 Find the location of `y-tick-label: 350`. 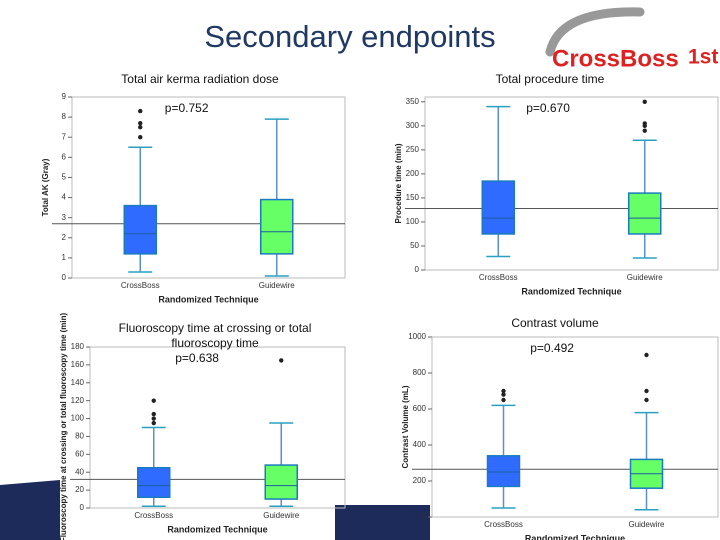

y-tick-label: 350 is located at coordinates (413, 101).